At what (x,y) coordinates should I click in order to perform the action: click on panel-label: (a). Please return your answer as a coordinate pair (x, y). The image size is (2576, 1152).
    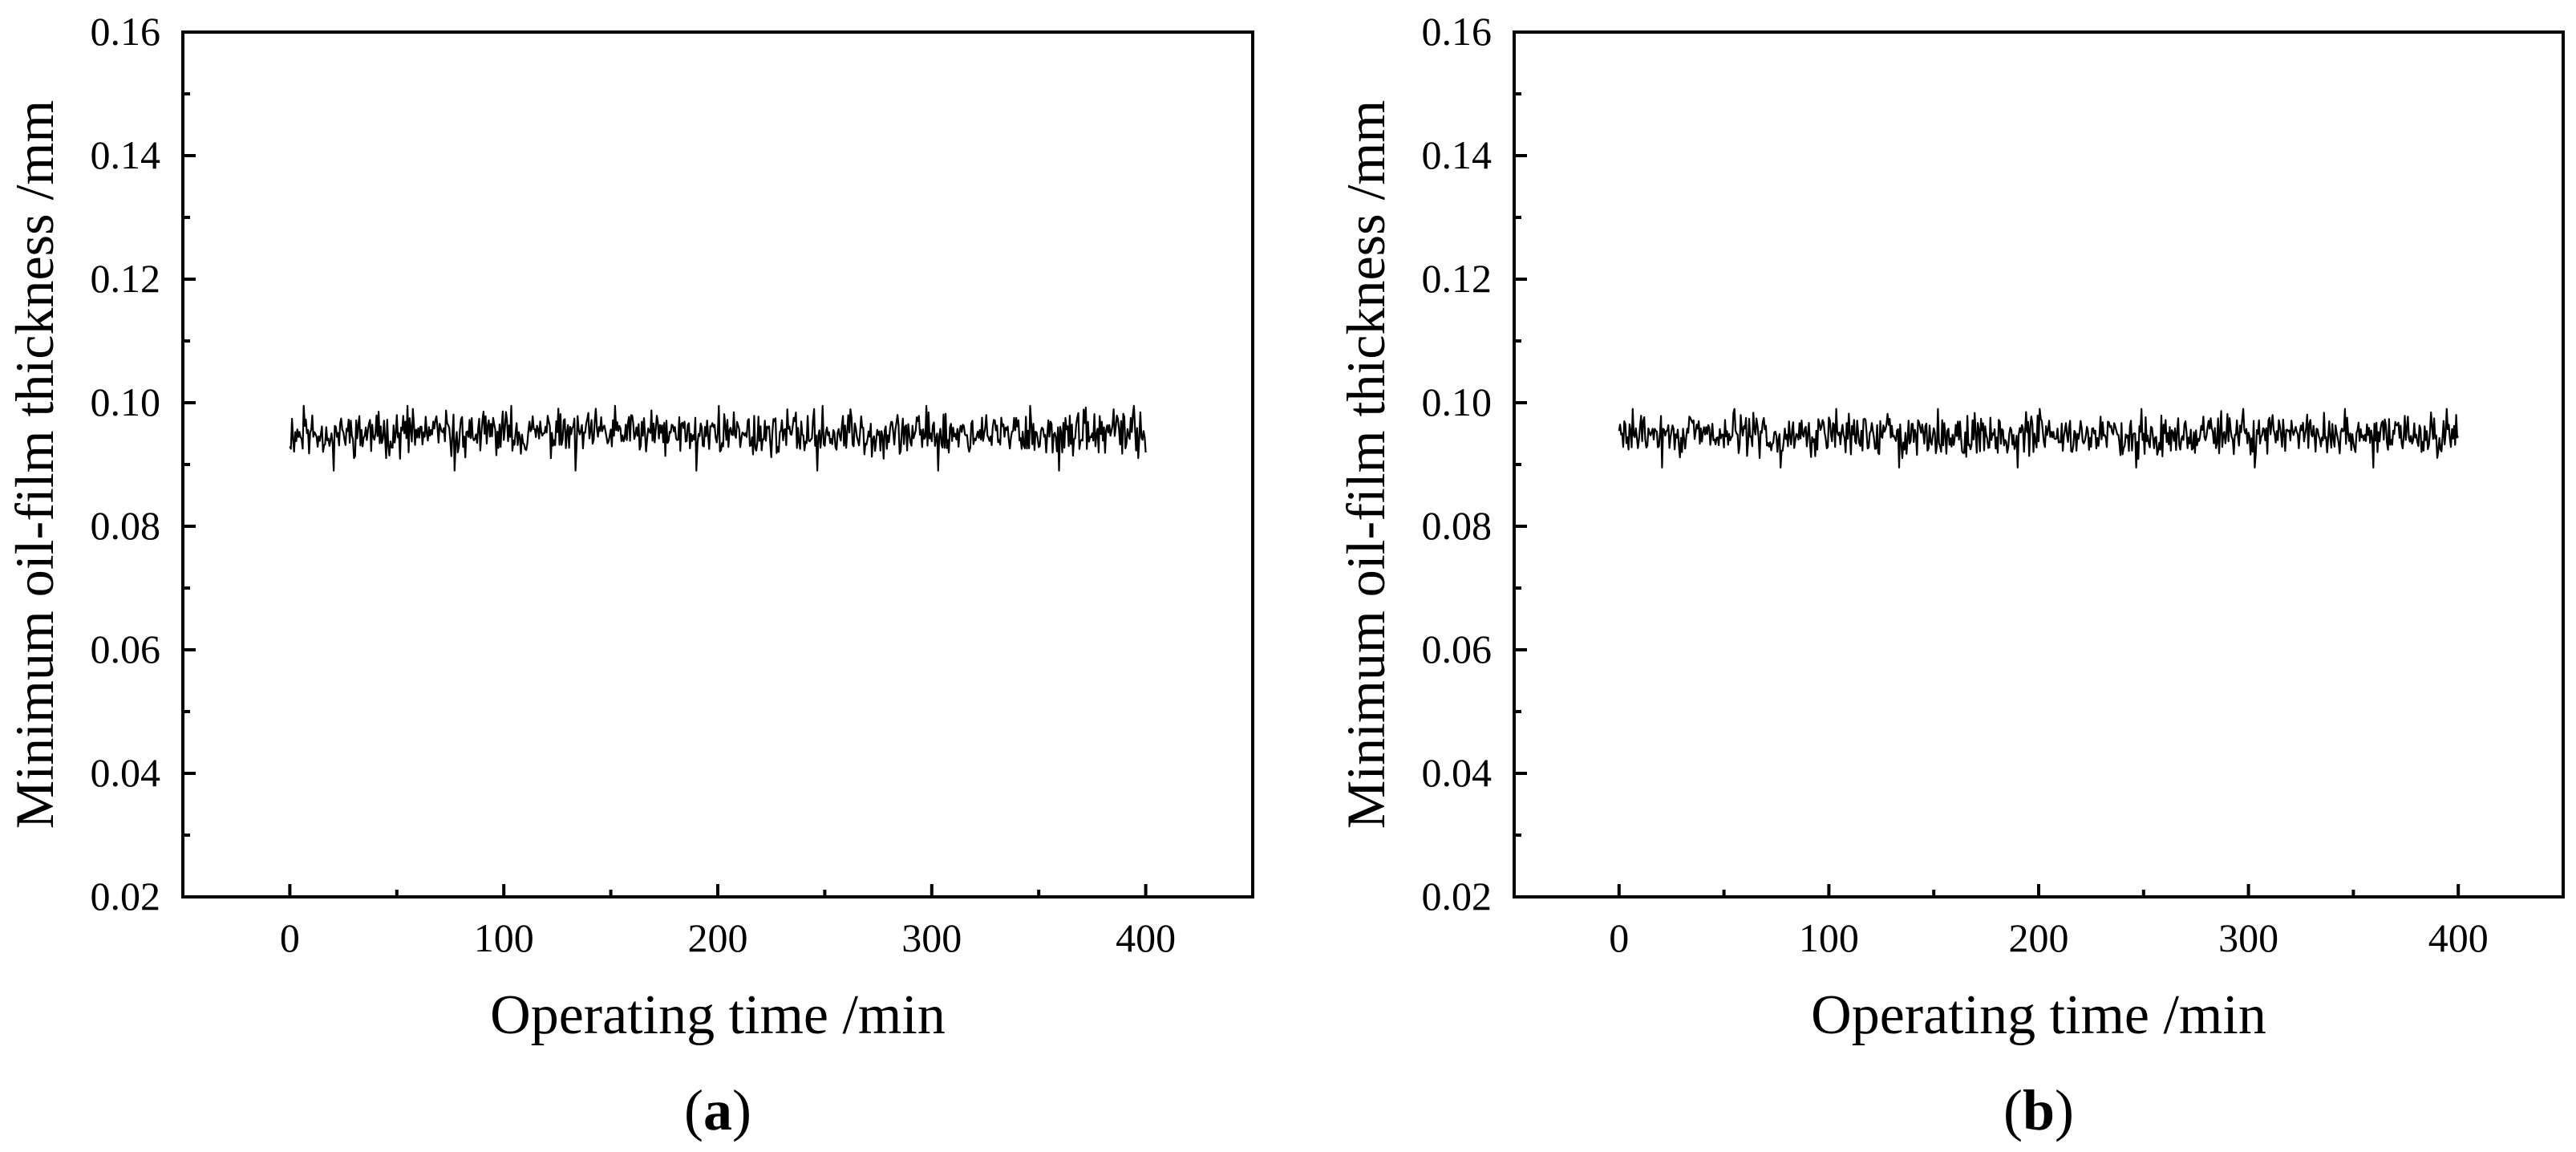
    Looking at the image, I should click on (717, 1110).